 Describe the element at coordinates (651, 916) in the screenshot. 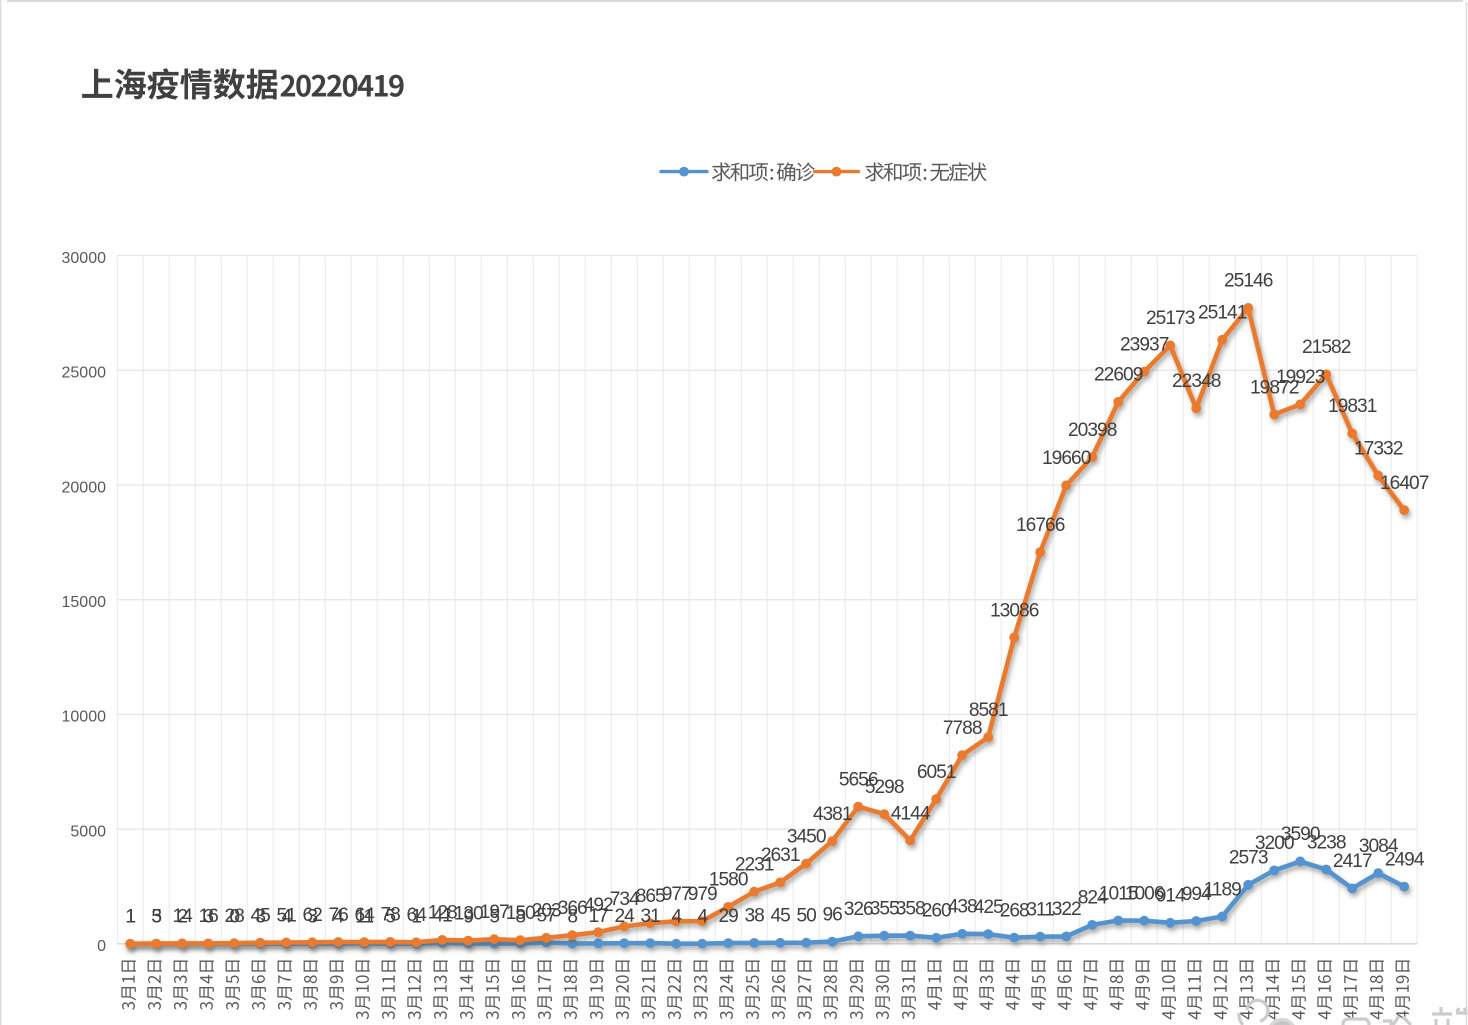

I see `svg-text: 31` at that location.